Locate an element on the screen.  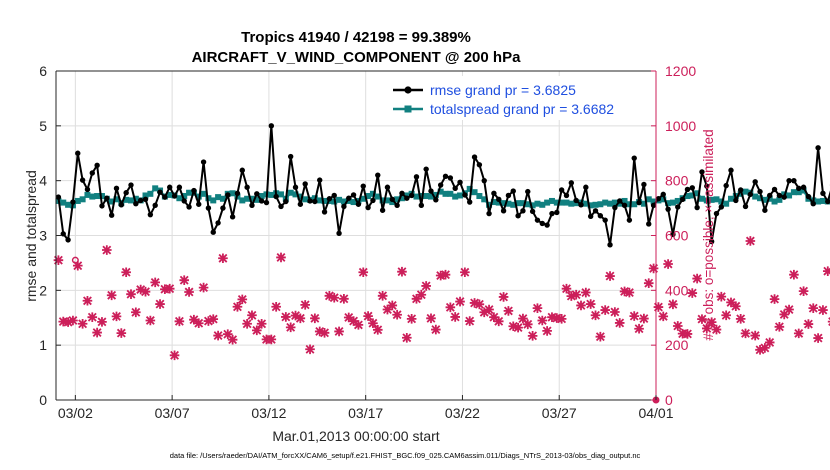
obs-possible-marker is located at coordinates (75, 260).